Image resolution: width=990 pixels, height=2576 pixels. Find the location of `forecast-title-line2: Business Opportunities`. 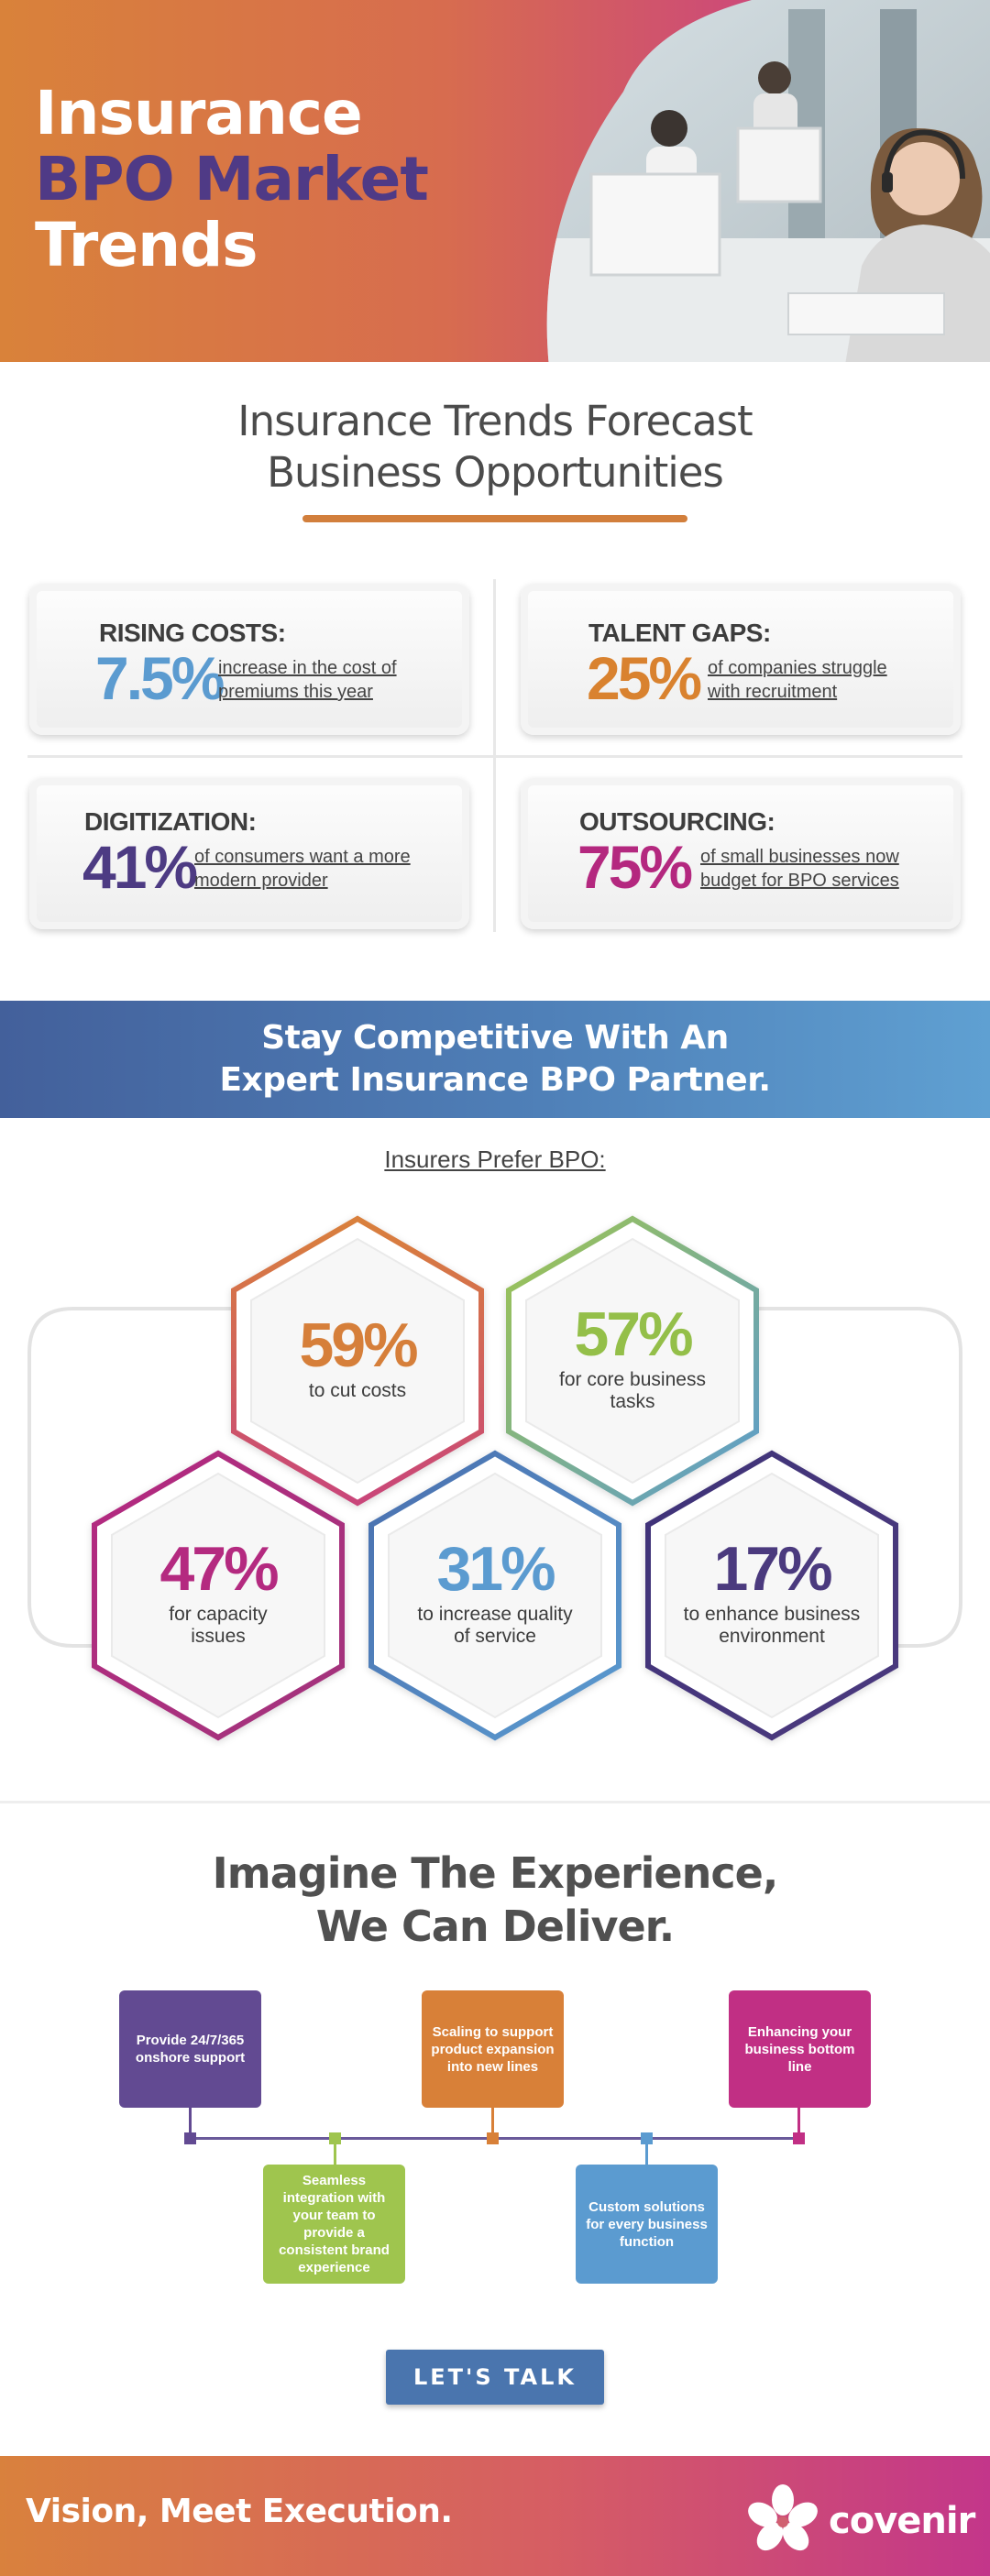

forecast-title-line2: Business Opportunities is located at coordinates (495, 472).